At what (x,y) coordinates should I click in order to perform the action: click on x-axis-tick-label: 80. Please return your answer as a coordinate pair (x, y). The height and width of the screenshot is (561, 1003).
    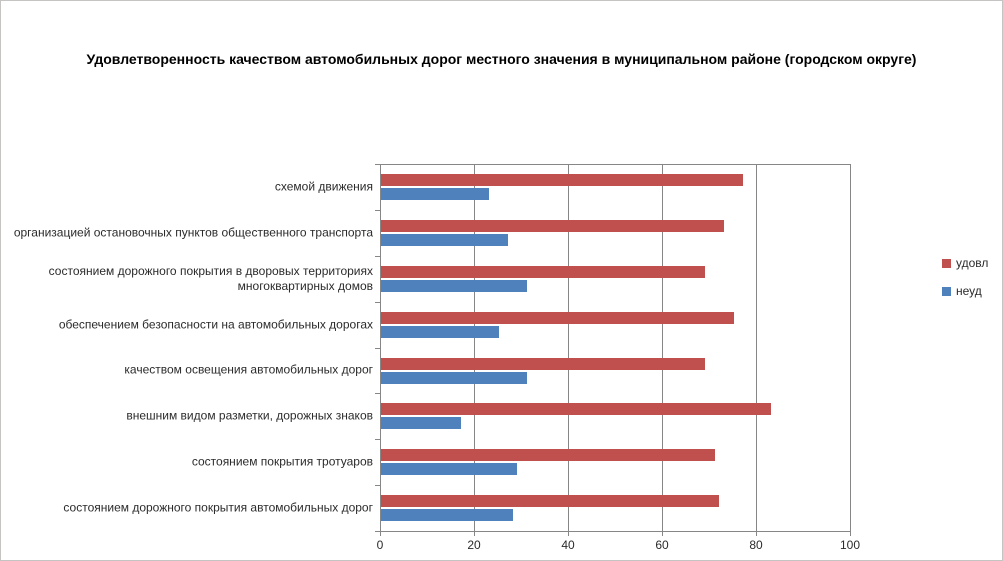
    Looking at the image, I should click on (756, 545).